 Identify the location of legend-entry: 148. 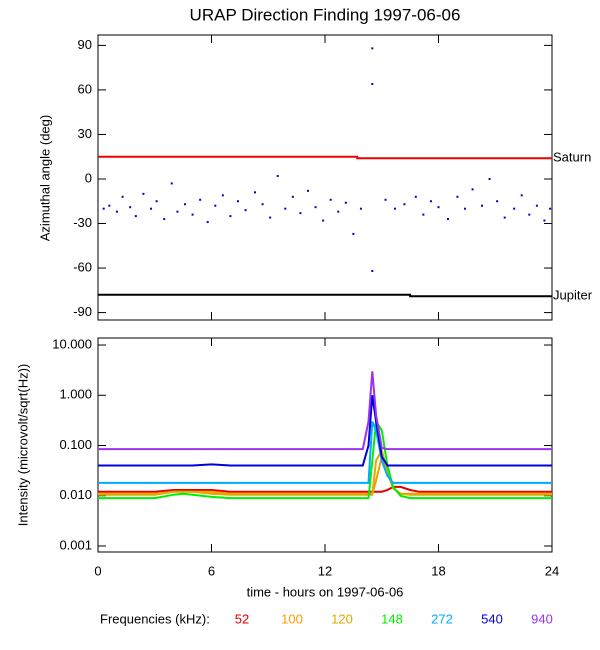
(392, 618).